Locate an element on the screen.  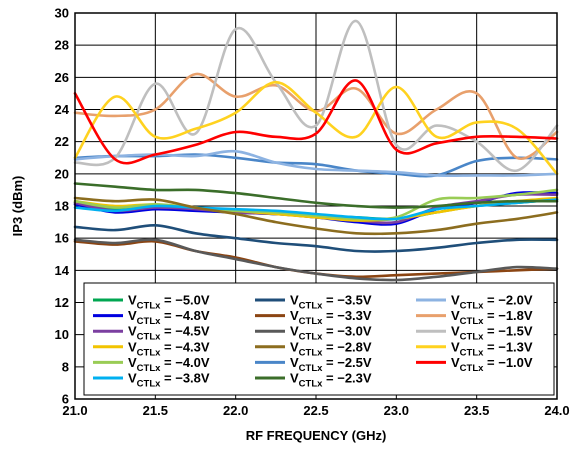
legend-entry: VCTLx = −1.3V is located at coordinates (492, 348).